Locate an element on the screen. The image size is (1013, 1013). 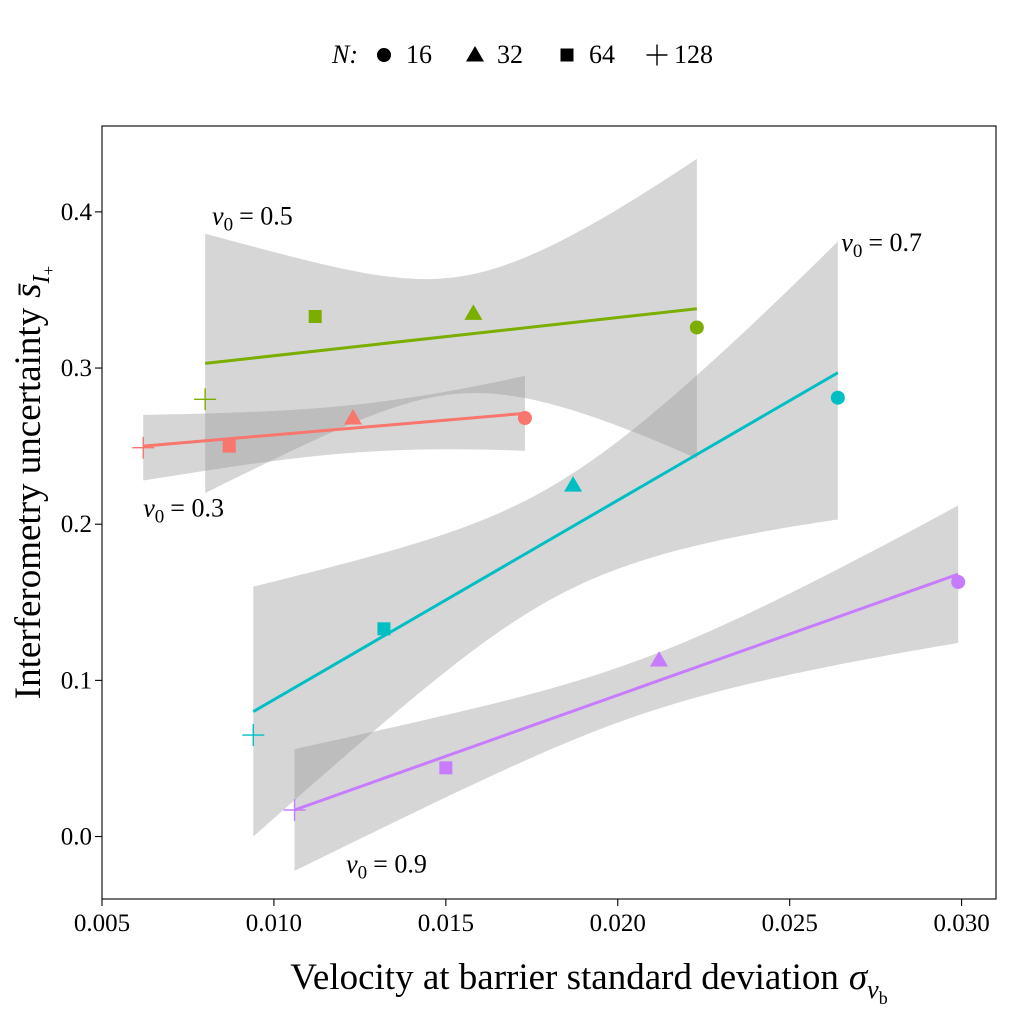
x-axis-title-subsubscript: b is located at coordinates (883, 998).